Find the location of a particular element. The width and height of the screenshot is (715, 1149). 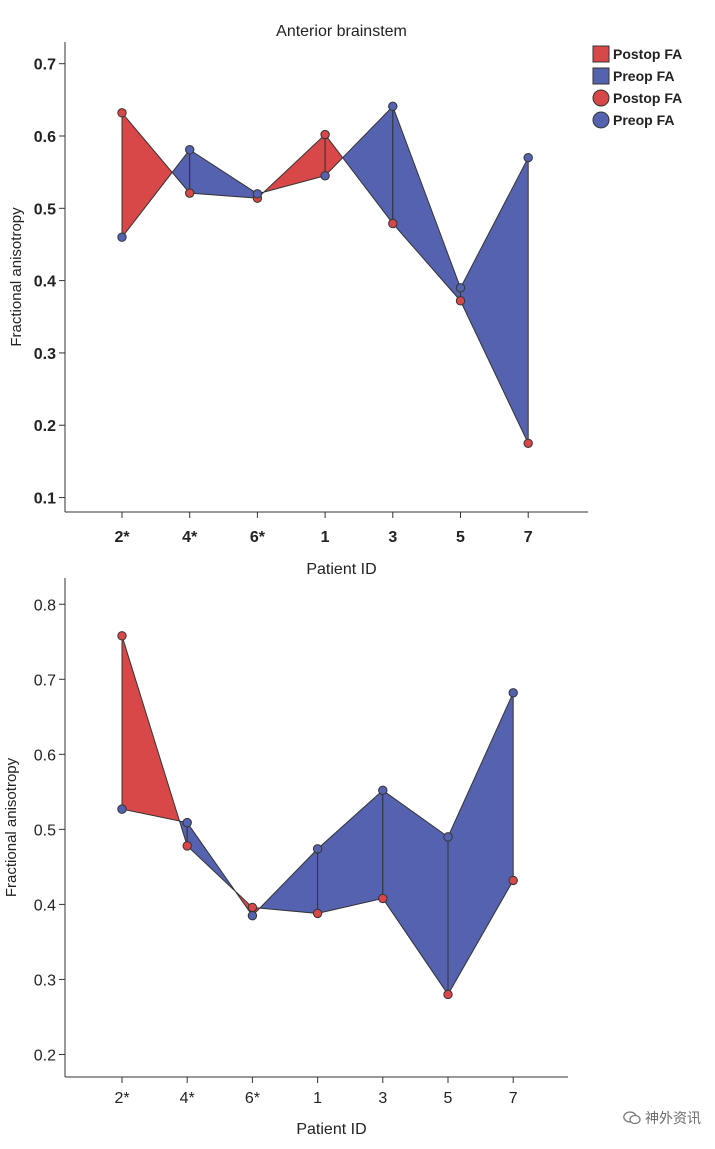

watermark-text: 神外资讯 is located at coordinates (673, 1119).